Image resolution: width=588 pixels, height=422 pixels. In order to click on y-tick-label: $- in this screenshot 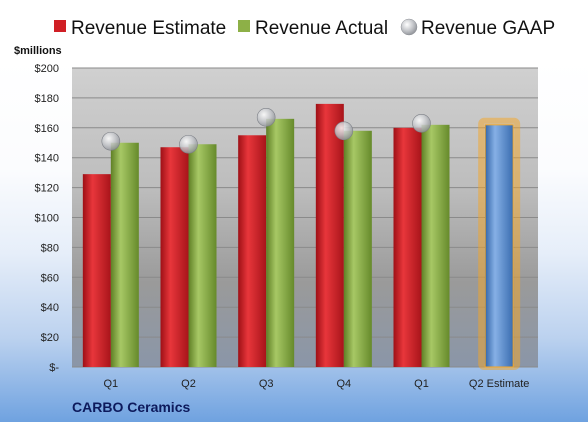, I will do `click(54, 368)`.